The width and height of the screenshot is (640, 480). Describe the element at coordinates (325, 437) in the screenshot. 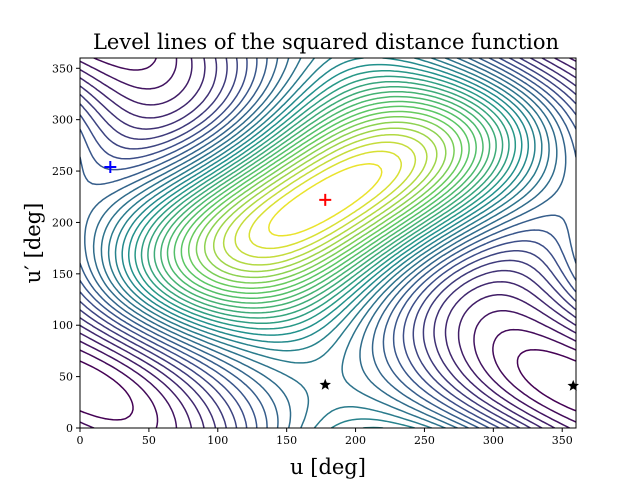

I see `x-axis-ticks: 0 50 100 150 200 250 300 350` at that location.